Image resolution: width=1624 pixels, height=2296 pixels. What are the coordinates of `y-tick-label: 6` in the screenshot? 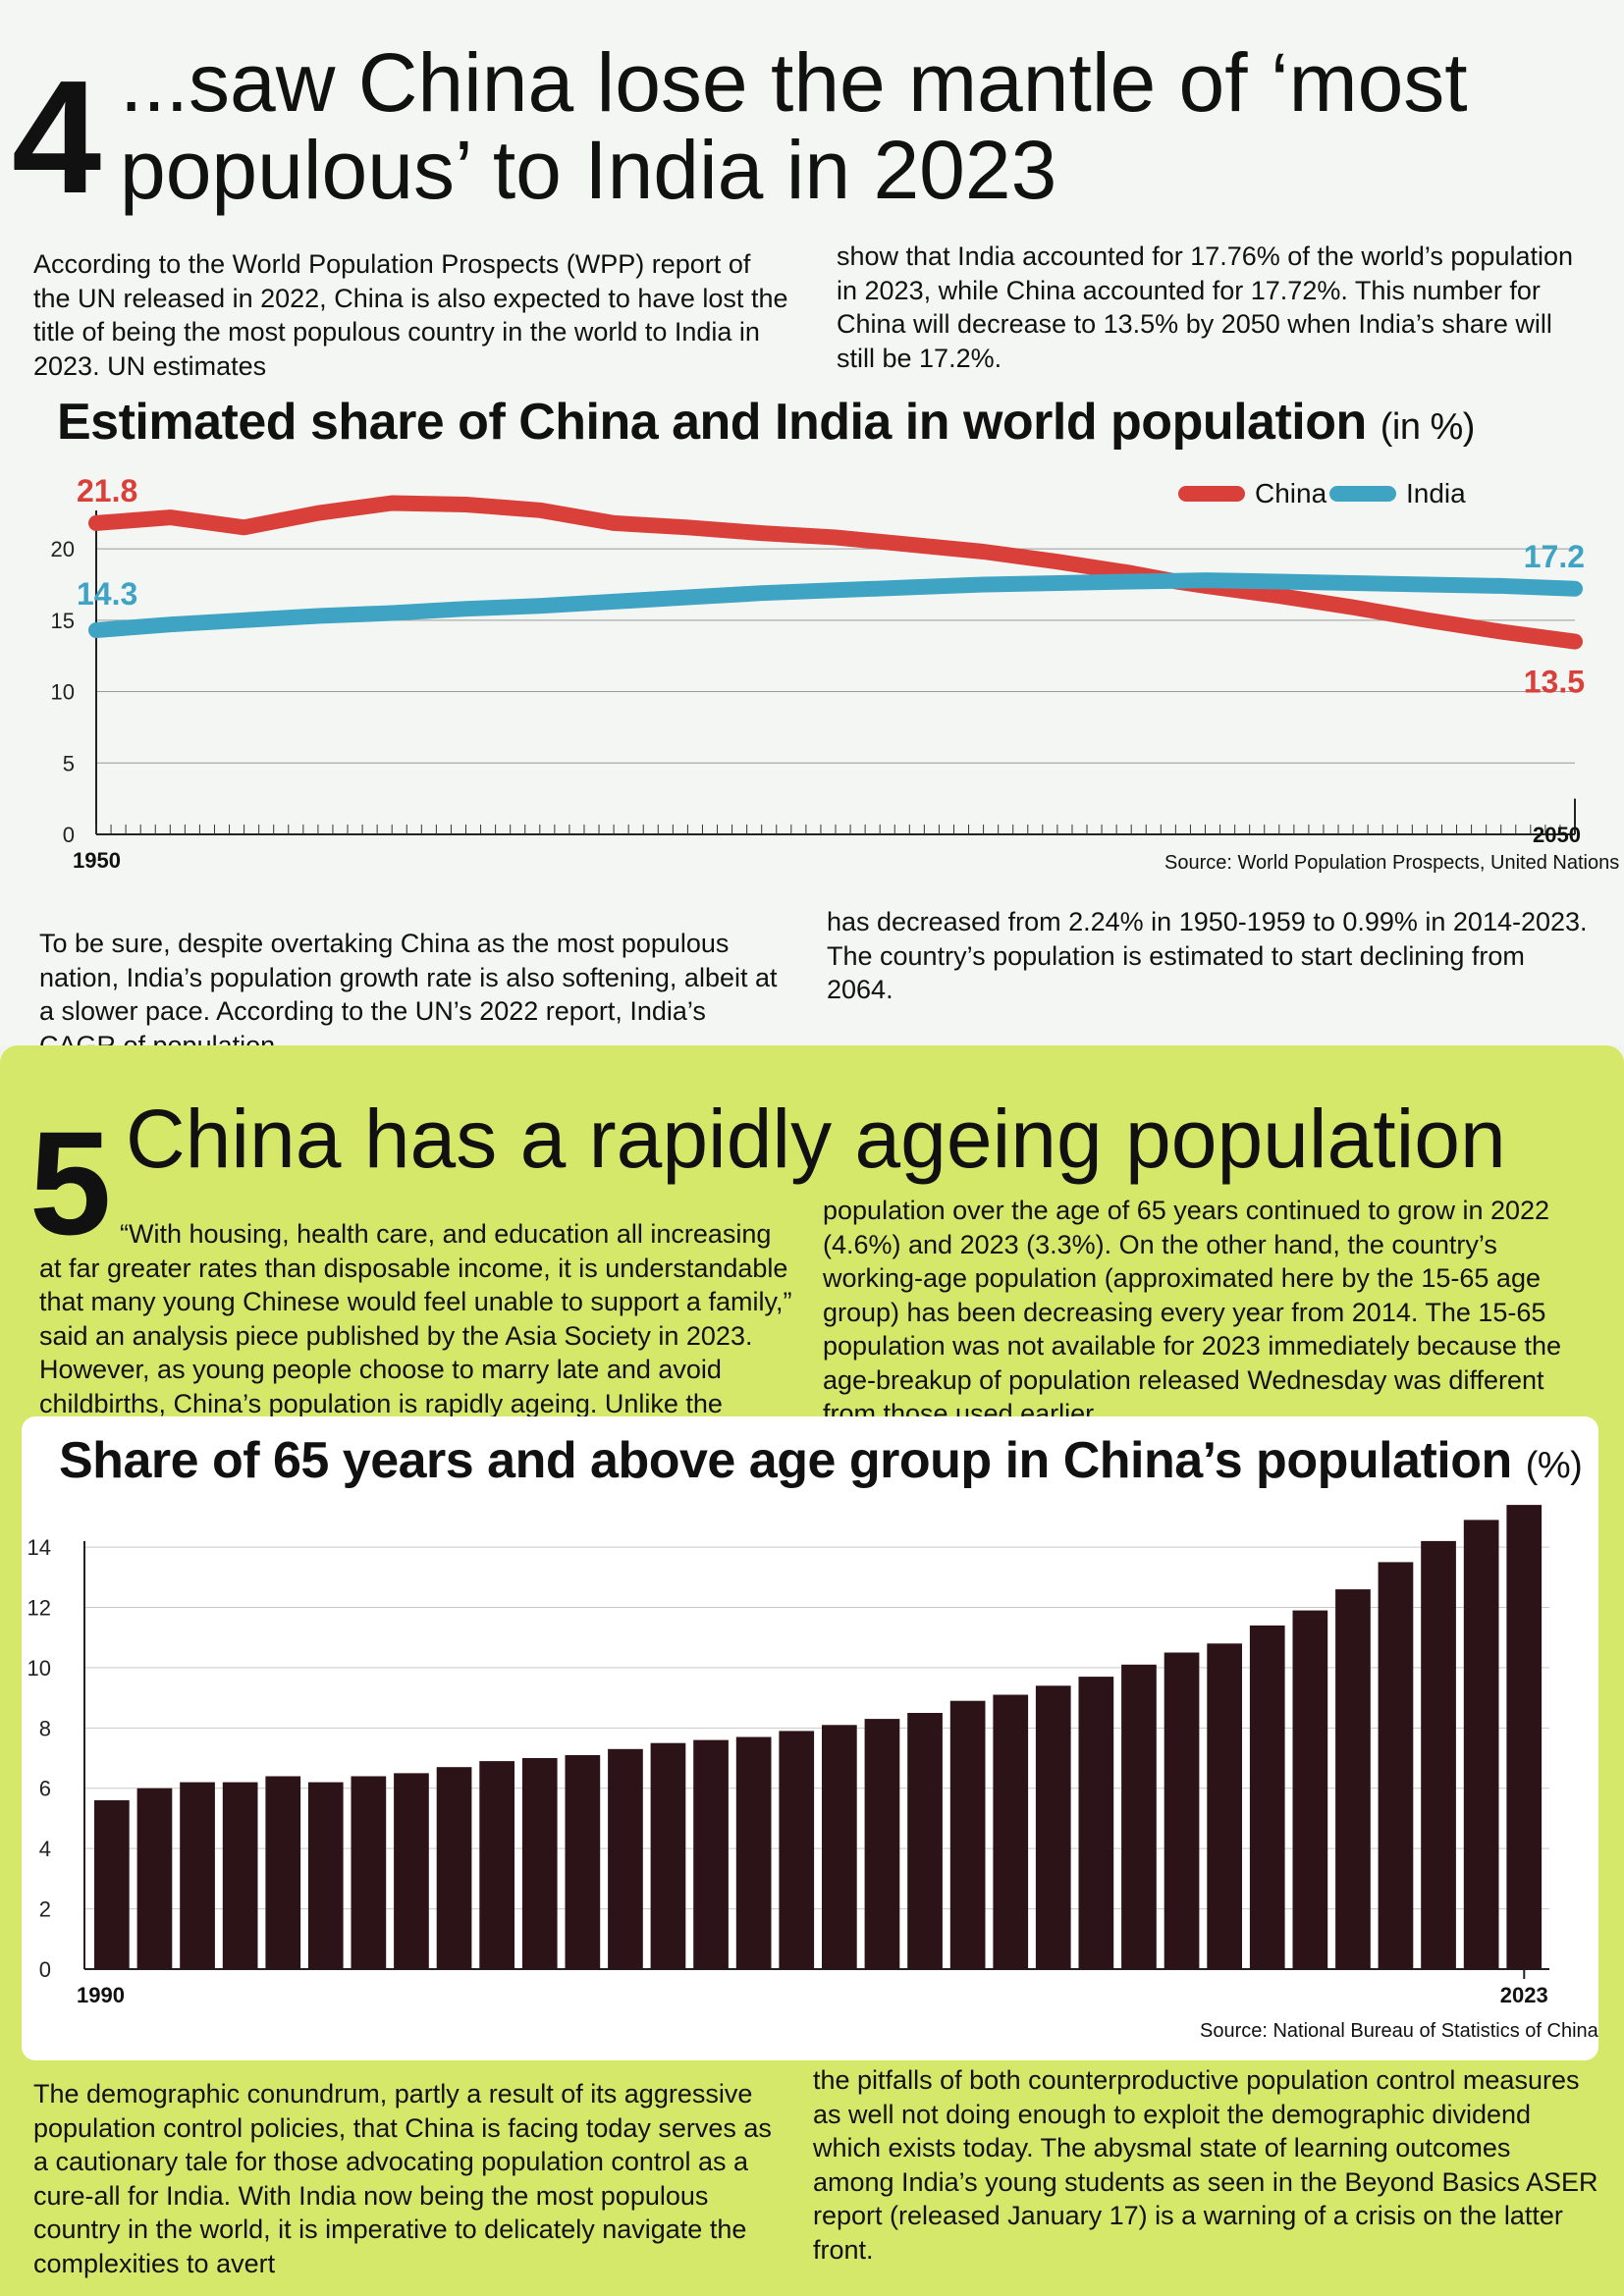 It's located at (45, 1789).